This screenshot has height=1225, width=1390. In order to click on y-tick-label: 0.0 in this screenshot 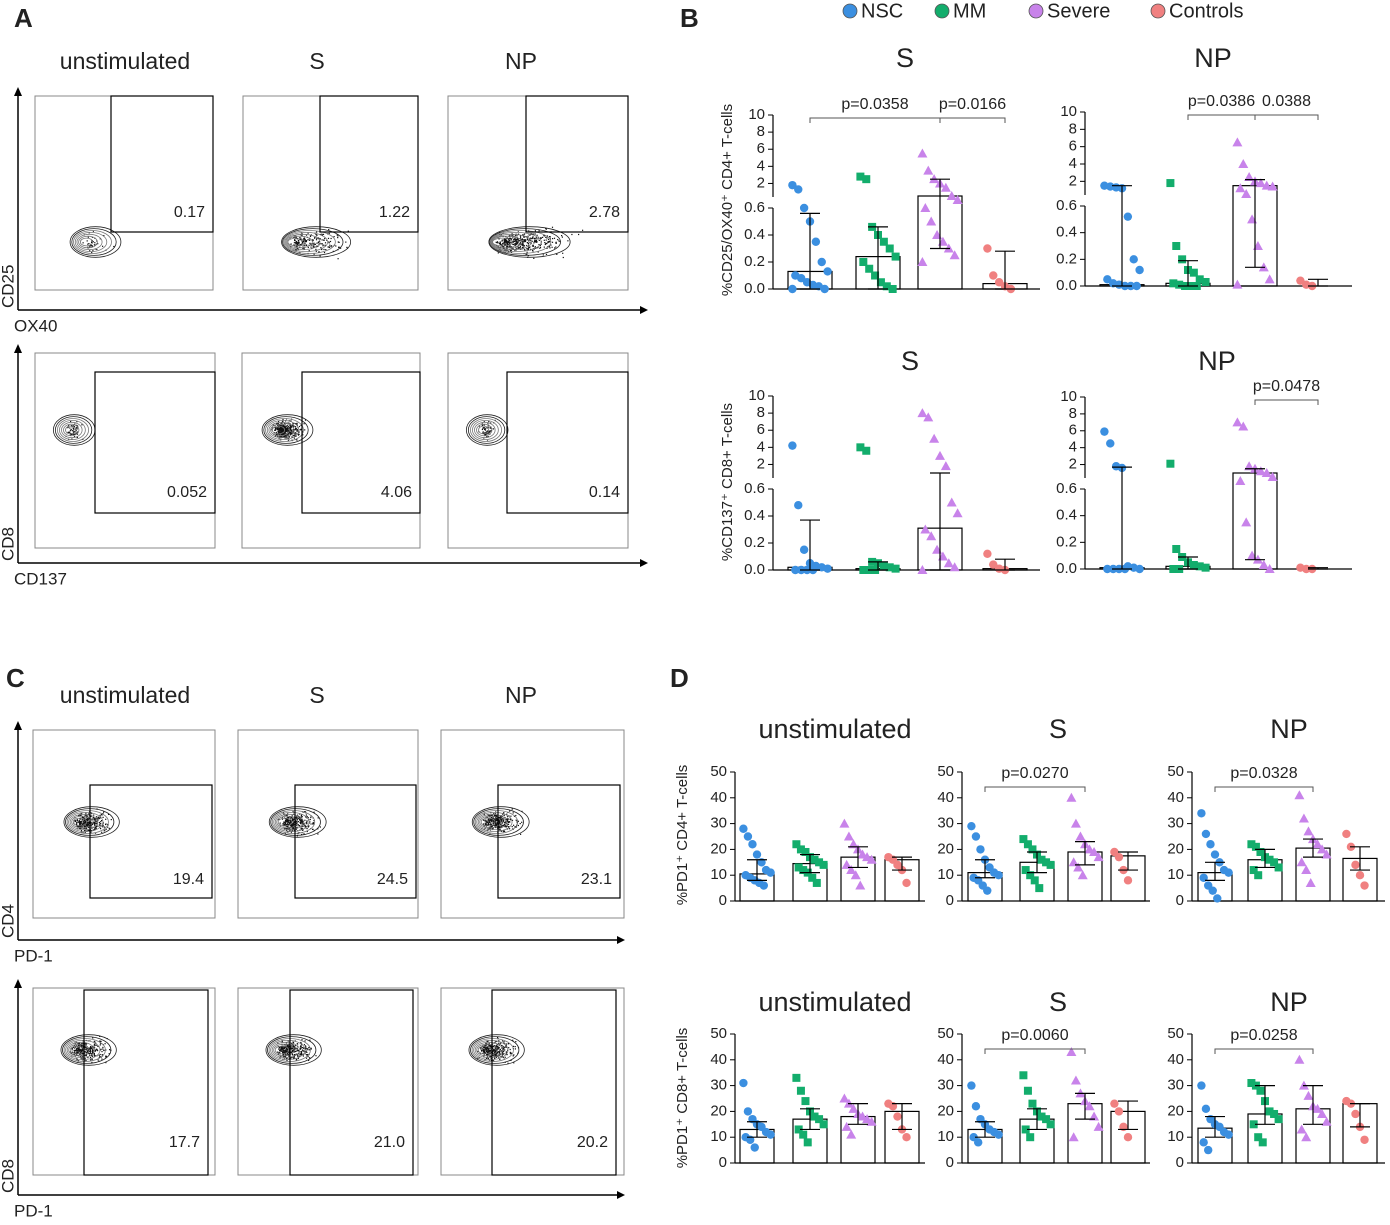, I will do `click(754, 288)`.